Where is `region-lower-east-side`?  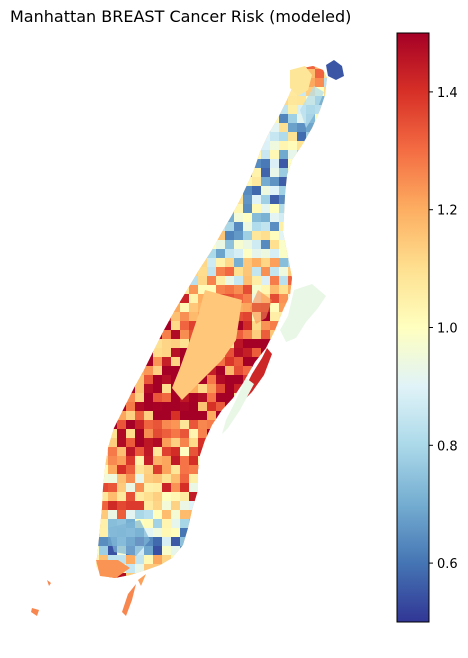 region-lower-east-side is located at coordinates (129, 538).